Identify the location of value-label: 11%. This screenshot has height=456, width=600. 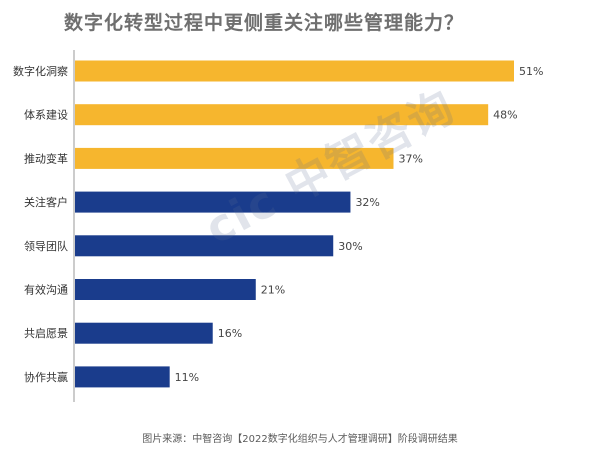
(187, 377).